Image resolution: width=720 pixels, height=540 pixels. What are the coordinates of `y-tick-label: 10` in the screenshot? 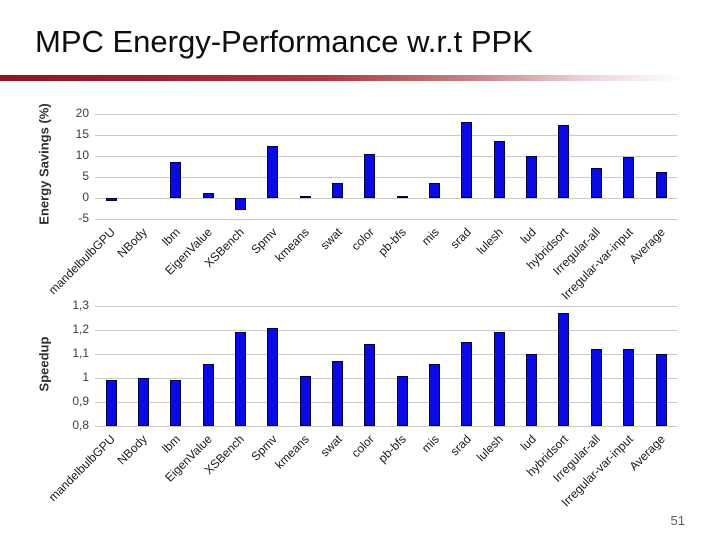 It's located at (82, 155).